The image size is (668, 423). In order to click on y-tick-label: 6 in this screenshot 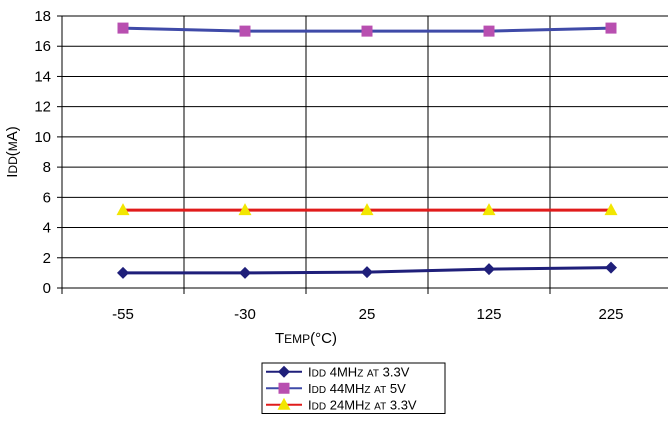, I will do `click(47, 197)`.